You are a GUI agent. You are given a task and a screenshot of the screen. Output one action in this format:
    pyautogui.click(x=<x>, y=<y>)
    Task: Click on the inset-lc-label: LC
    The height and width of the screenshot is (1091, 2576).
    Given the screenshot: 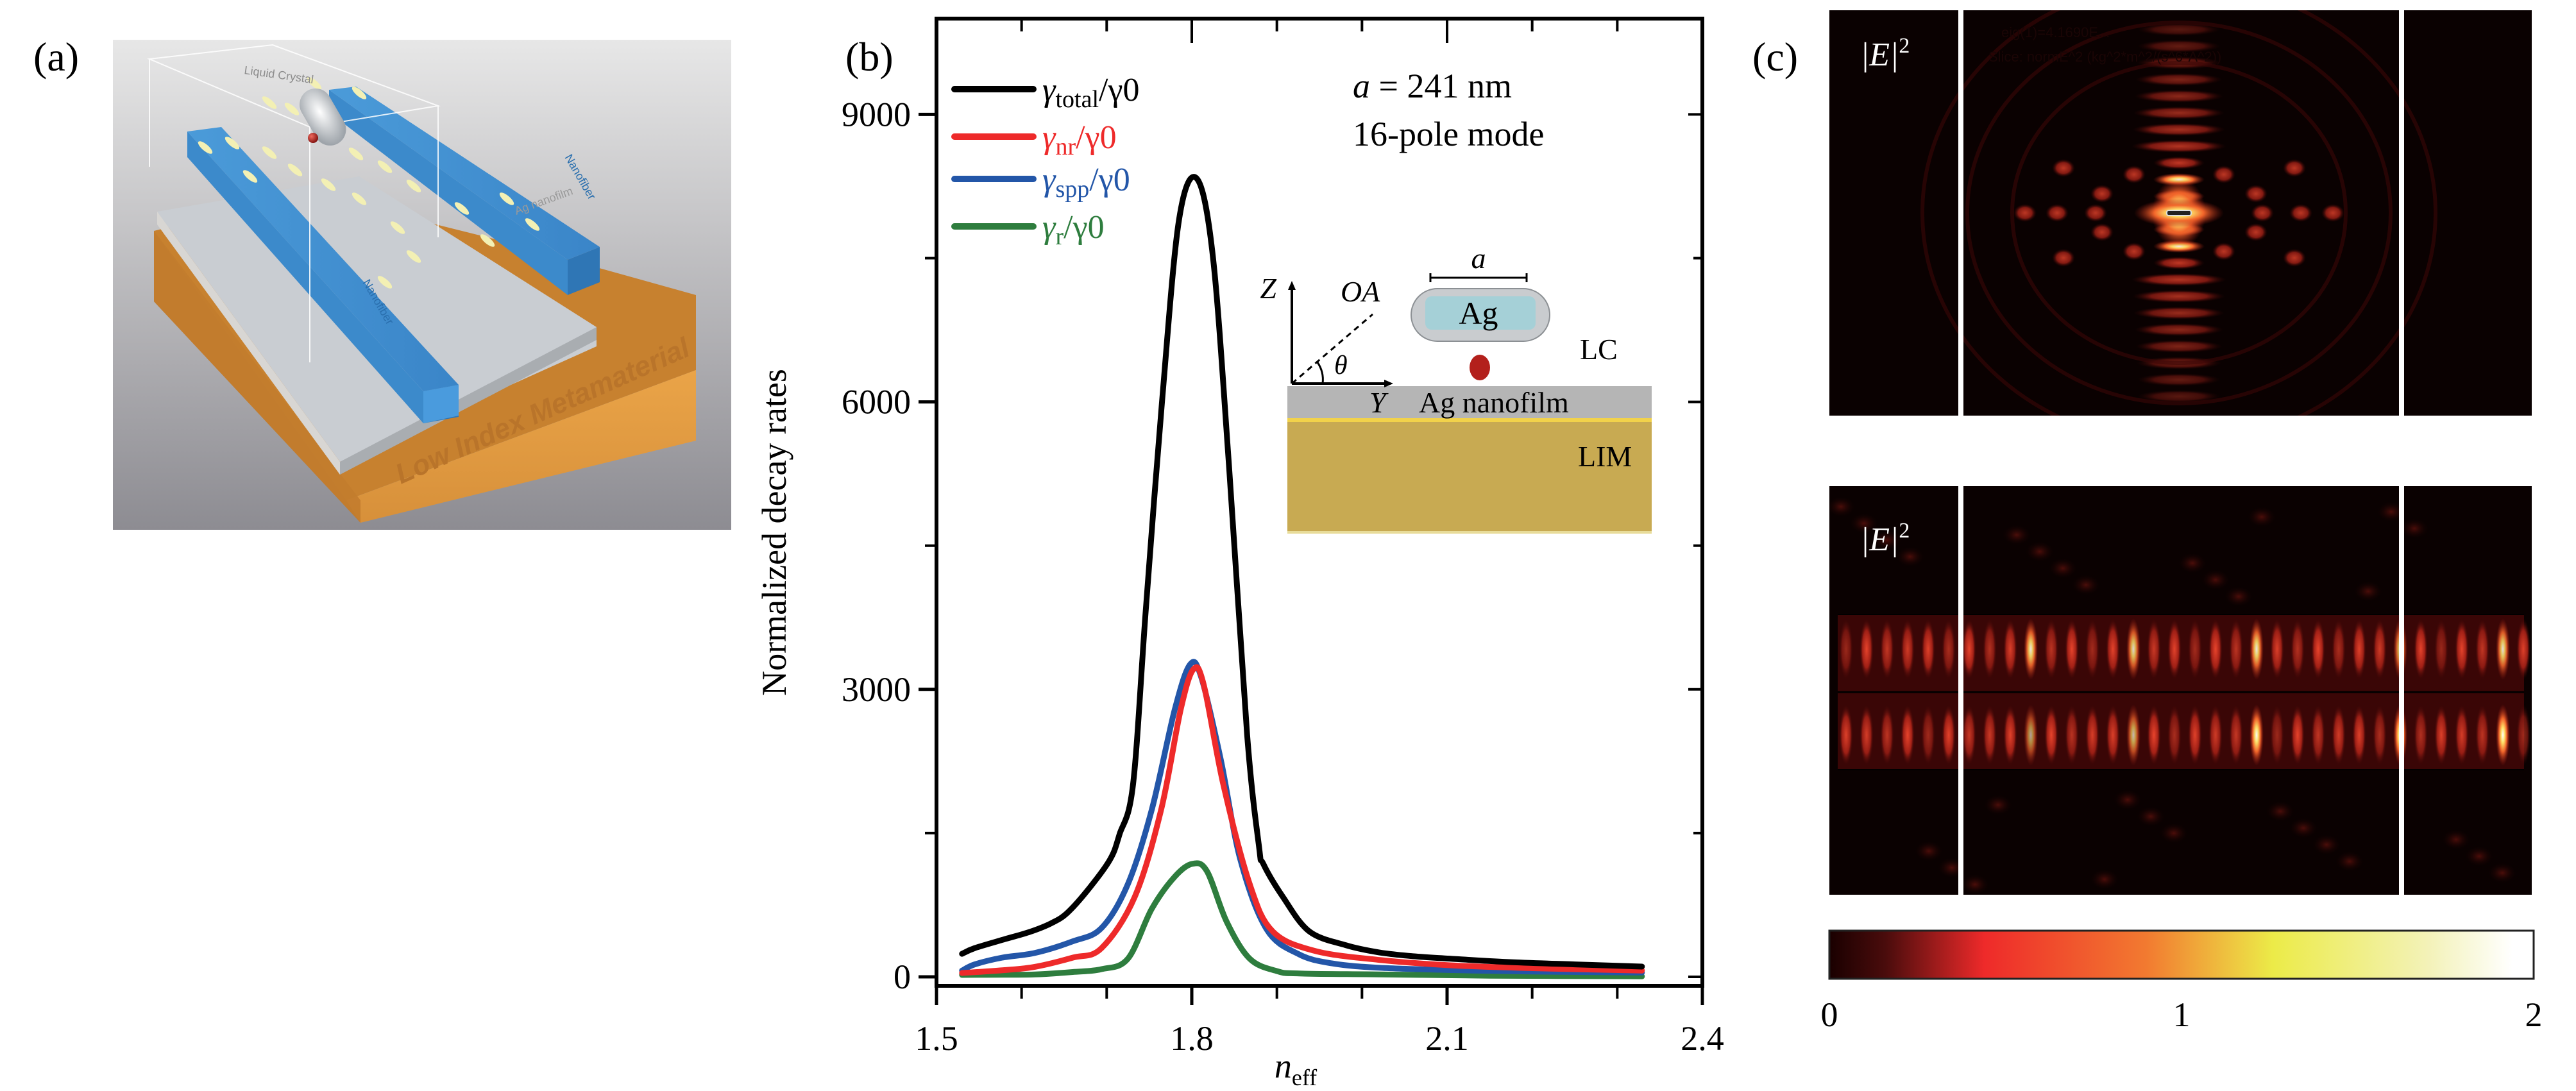 What is the action you would take?
    pyautogui.click(x=1599, y=349)
    